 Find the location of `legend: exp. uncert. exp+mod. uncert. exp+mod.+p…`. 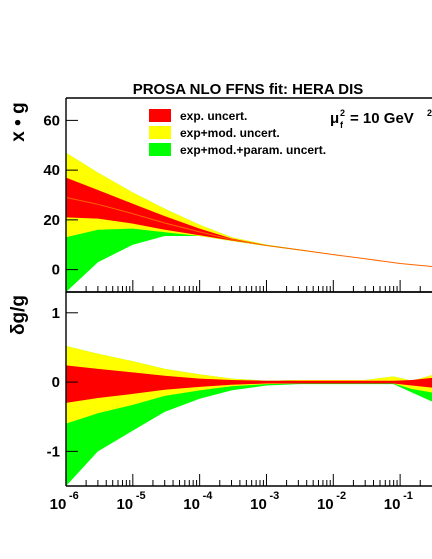

legend: exp. uncert. exp+mod. uncert. exp+mod.+p… is located at coordinates (237, 133).